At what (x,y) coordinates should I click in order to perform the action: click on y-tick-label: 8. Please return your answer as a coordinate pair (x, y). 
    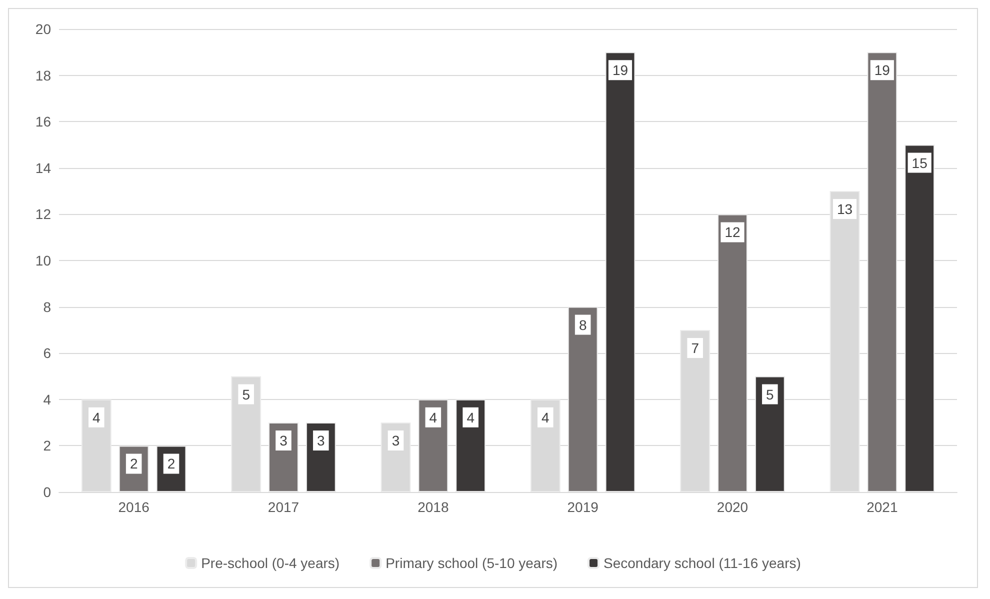
    Looking at the image, I should click on (47, 306).